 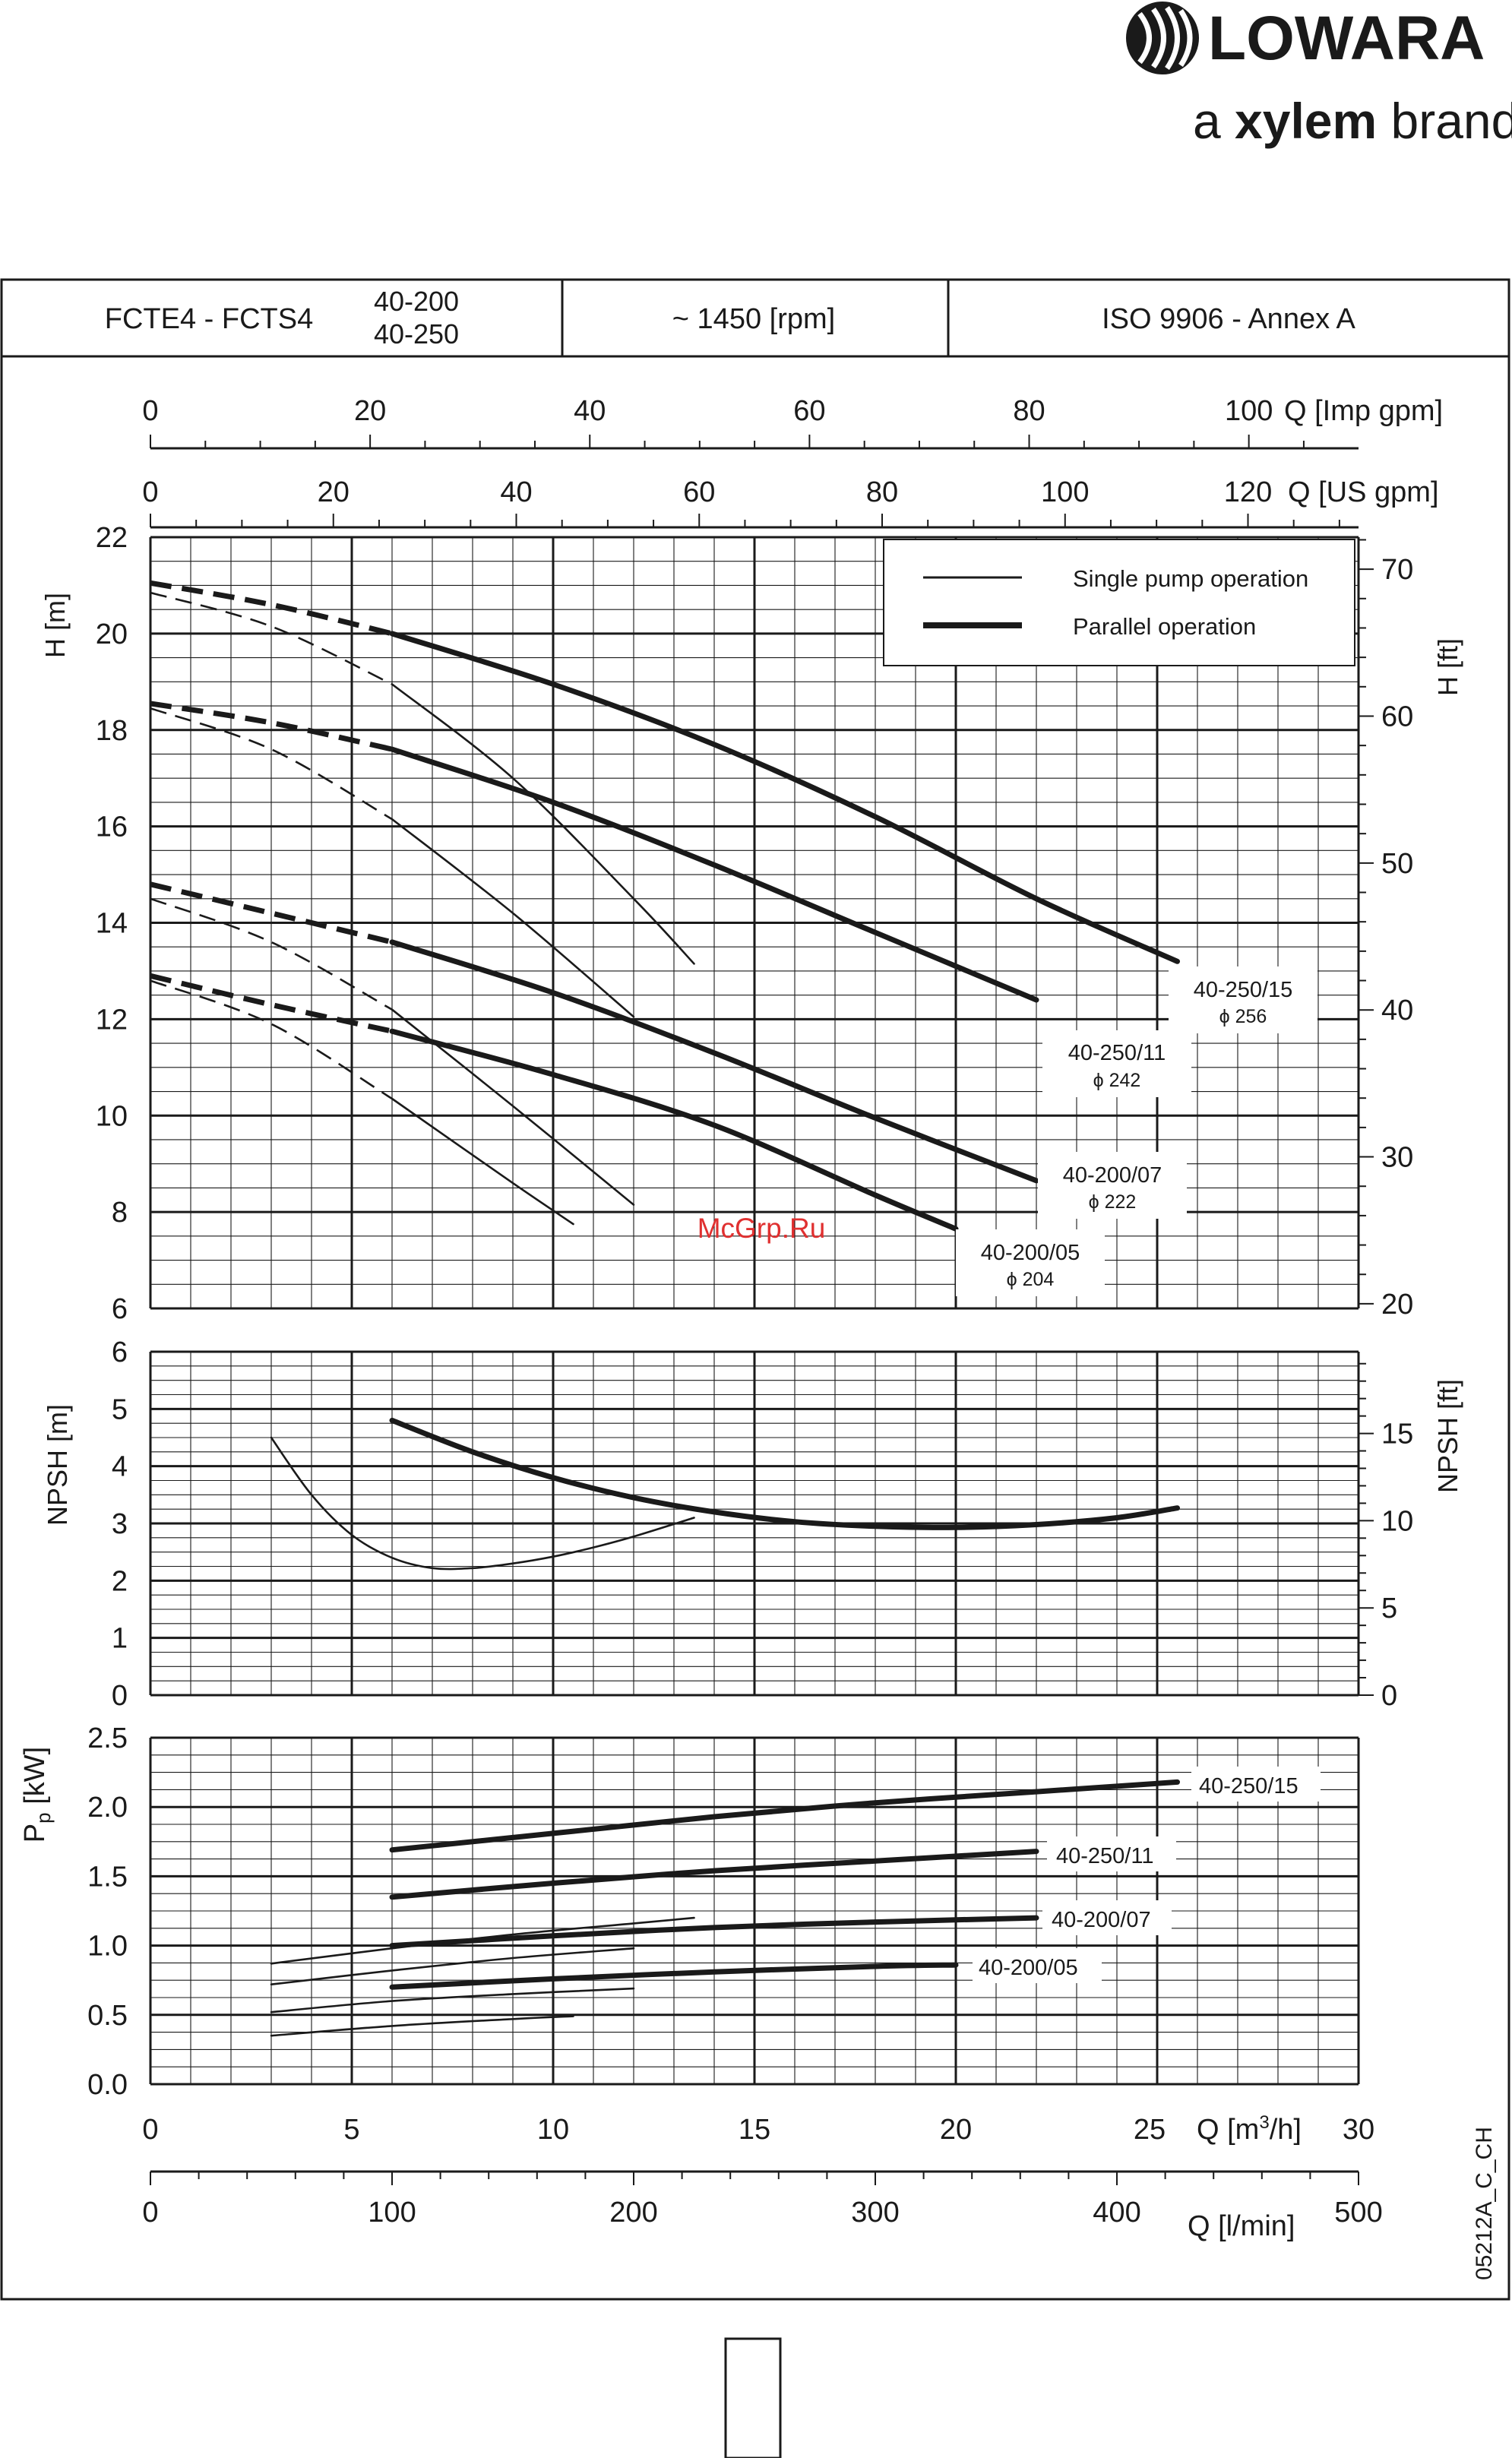 I want to click on 40-250-11-single-curve, so click(x=452, y=1966).